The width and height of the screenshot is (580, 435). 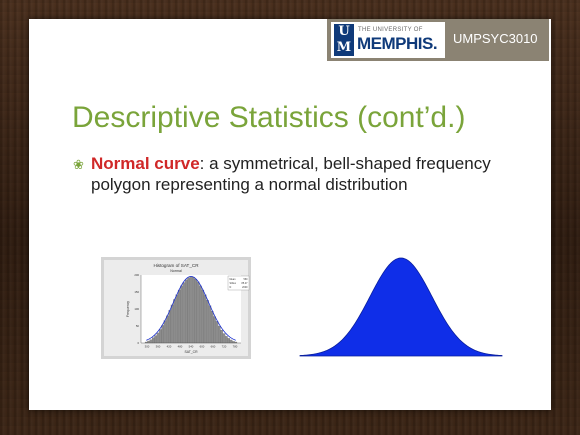 I want to click on histogram-x-tick-label: 300, so click(x=147, y=347).